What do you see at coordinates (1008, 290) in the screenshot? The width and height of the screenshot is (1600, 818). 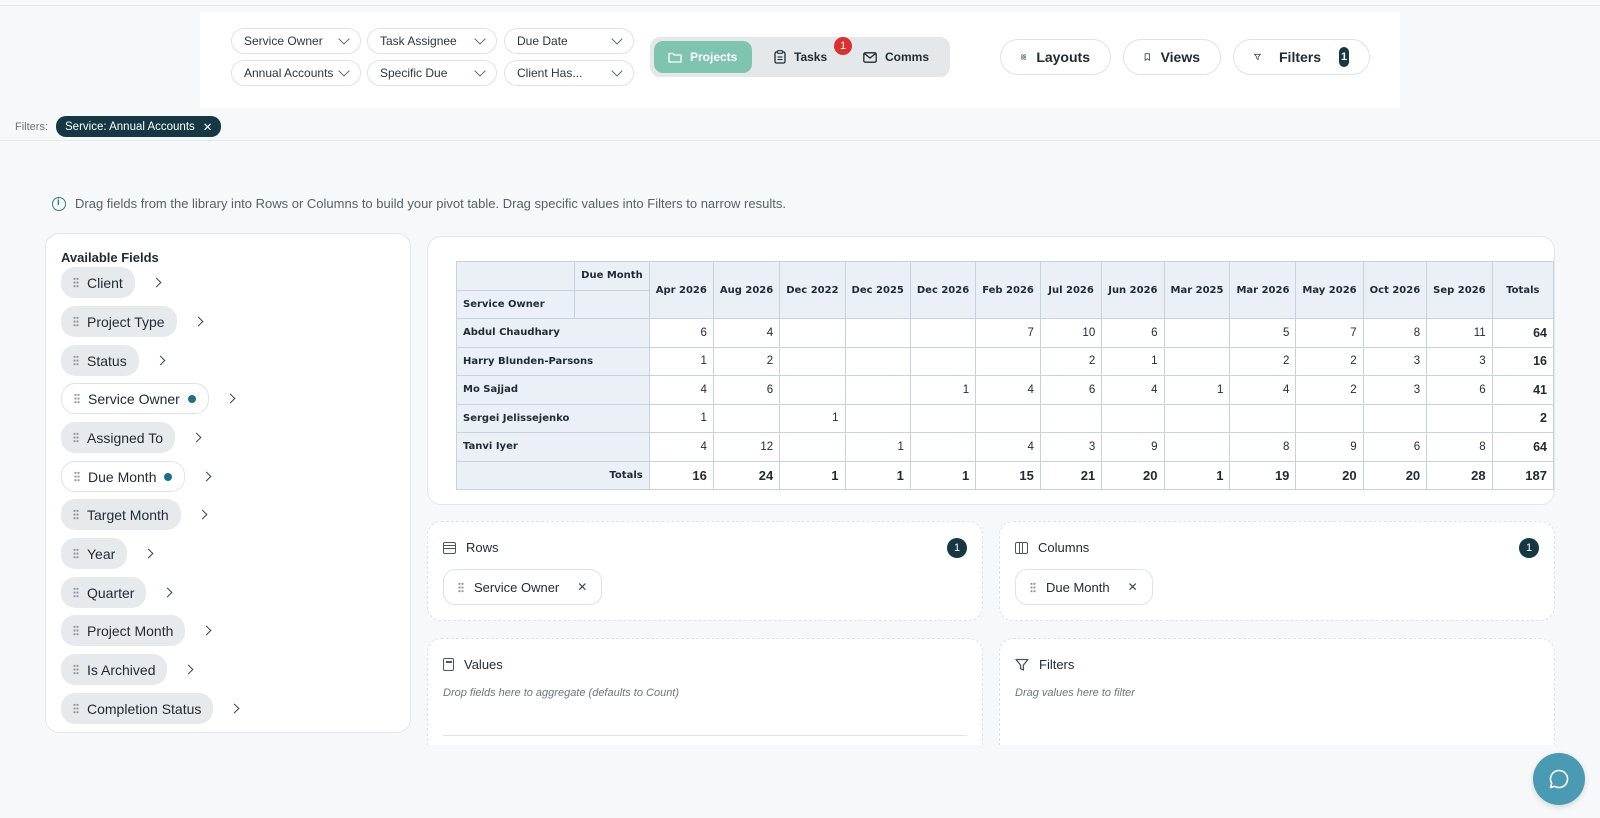 I see `column-header: Feb 2026` at bounding box center [1008, 290].